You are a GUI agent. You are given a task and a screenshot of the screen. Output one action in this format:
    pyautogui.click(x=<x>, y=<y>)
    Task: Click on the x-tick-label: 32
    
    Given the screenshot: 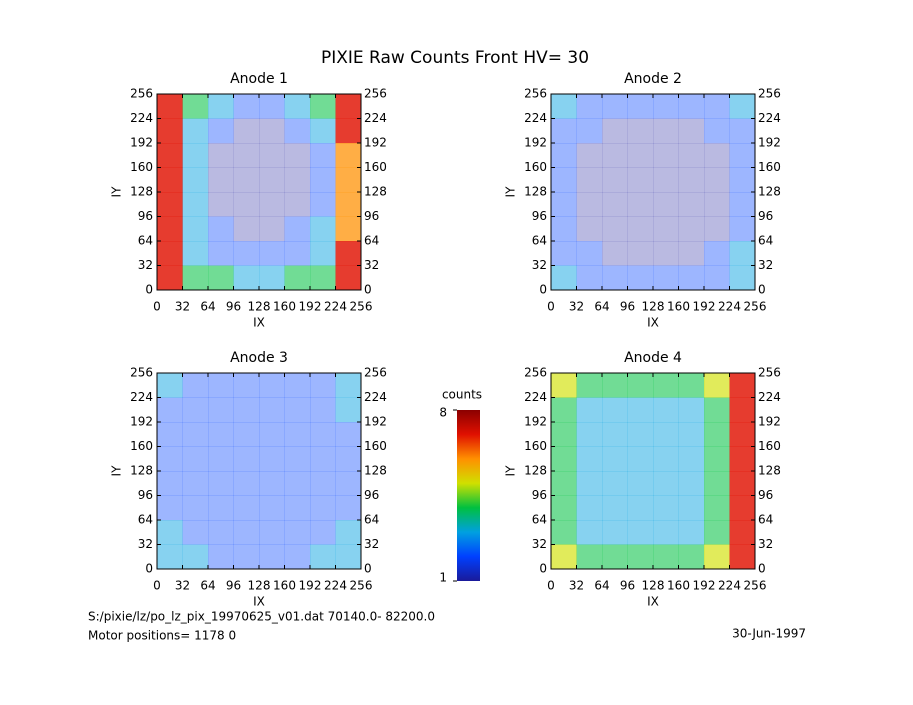 What is the action you would take?
    pyautogui.click(x=182, y=586)
    